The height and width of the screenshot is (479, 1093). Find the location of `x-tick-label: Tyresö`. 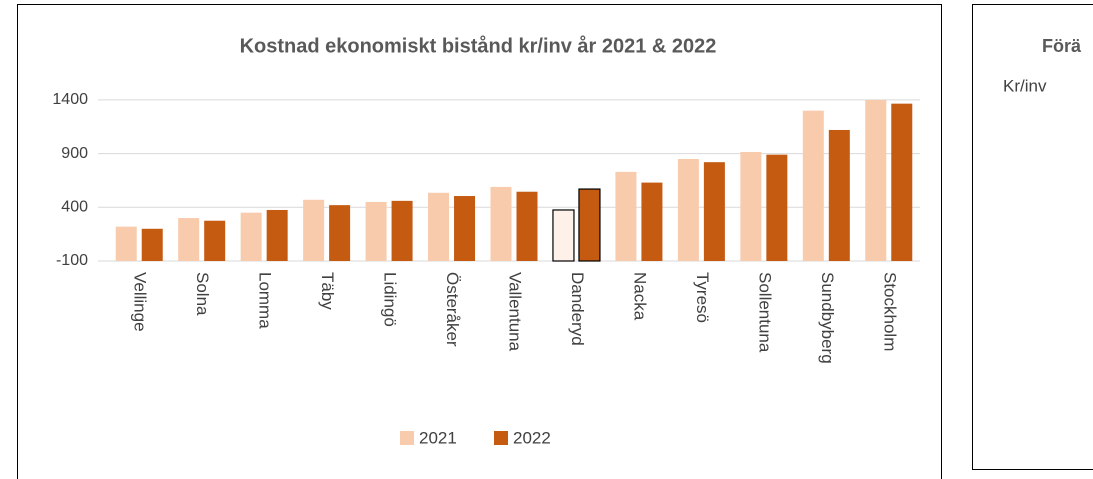

x-tick-label: Tyresö is located at coordinates (702, 297).